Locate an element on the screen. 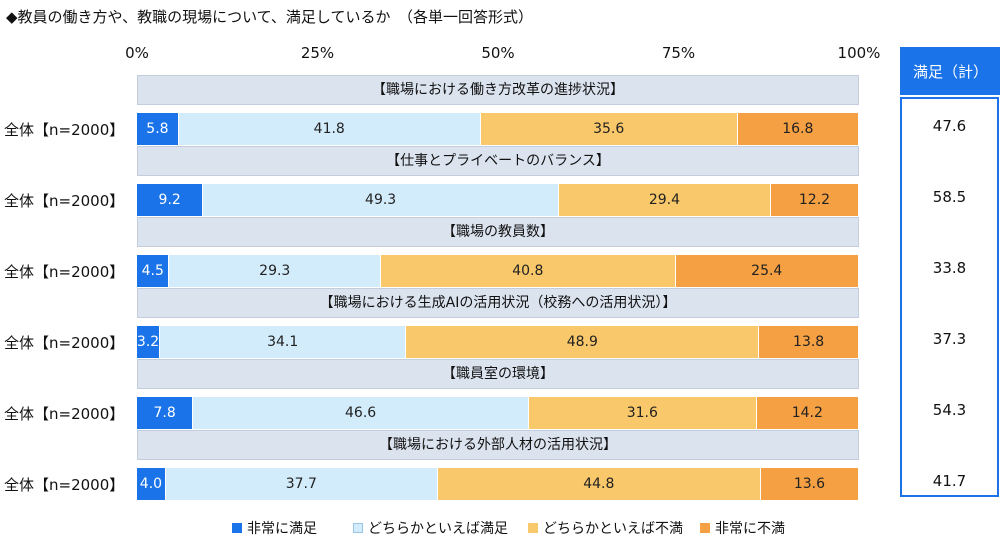 The height and width of the screenshot is (544, 1000). x-tick-label: 100% is located at coordinates (859, 53).